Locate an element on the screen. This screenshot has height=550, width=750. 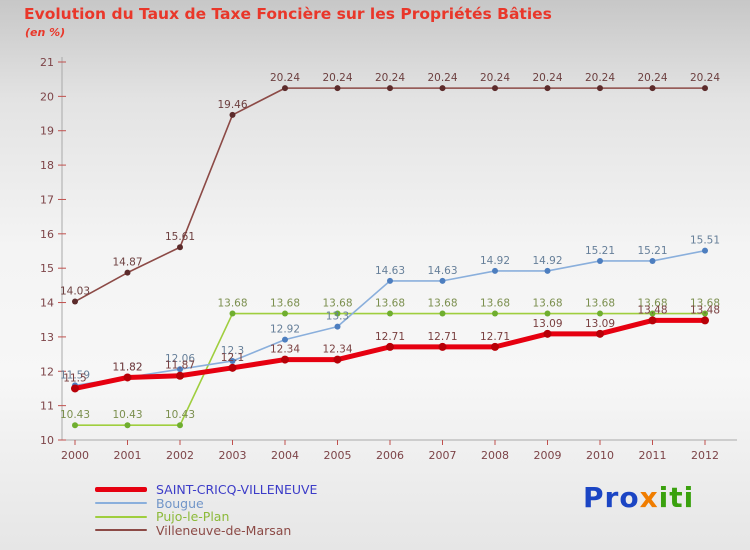
legend-label: Pujo-le-Plan is located at coordinates (193, 517).